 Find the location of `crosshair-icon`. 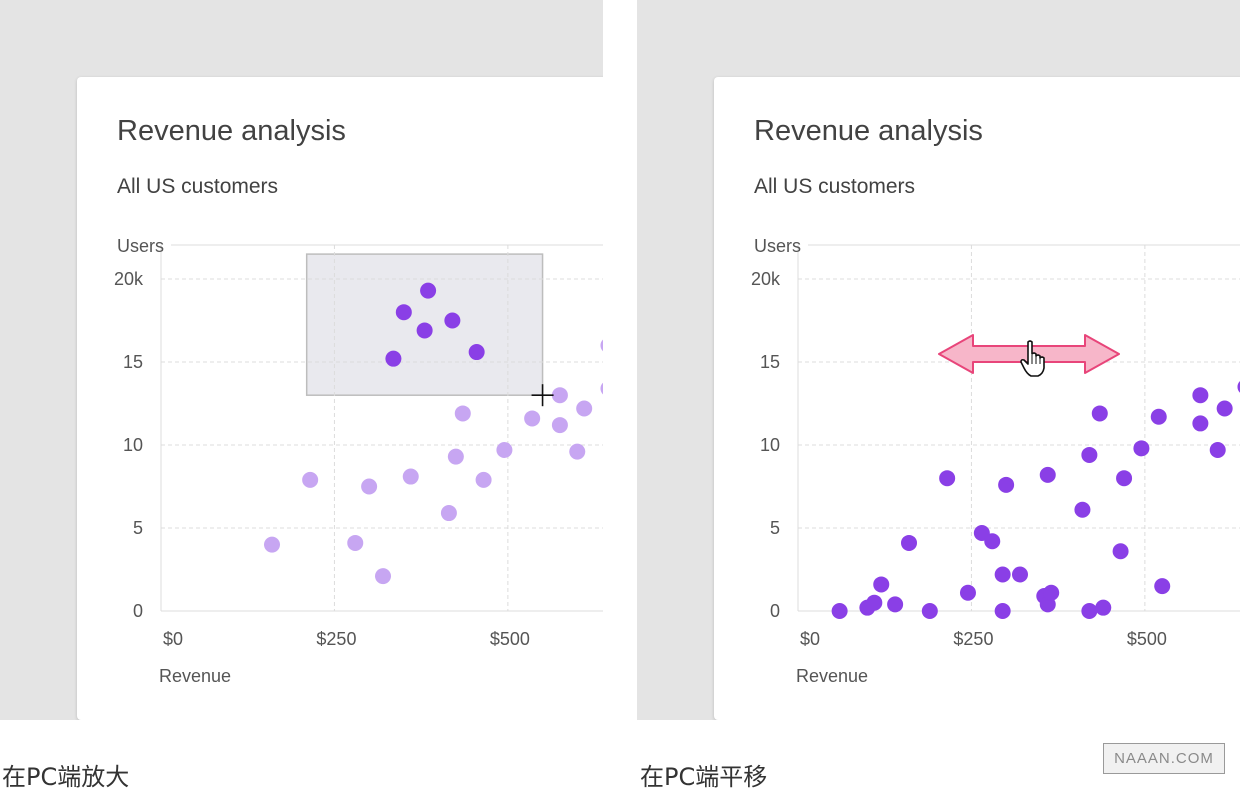

crosshair-icon is located at coordinates (542, 395).